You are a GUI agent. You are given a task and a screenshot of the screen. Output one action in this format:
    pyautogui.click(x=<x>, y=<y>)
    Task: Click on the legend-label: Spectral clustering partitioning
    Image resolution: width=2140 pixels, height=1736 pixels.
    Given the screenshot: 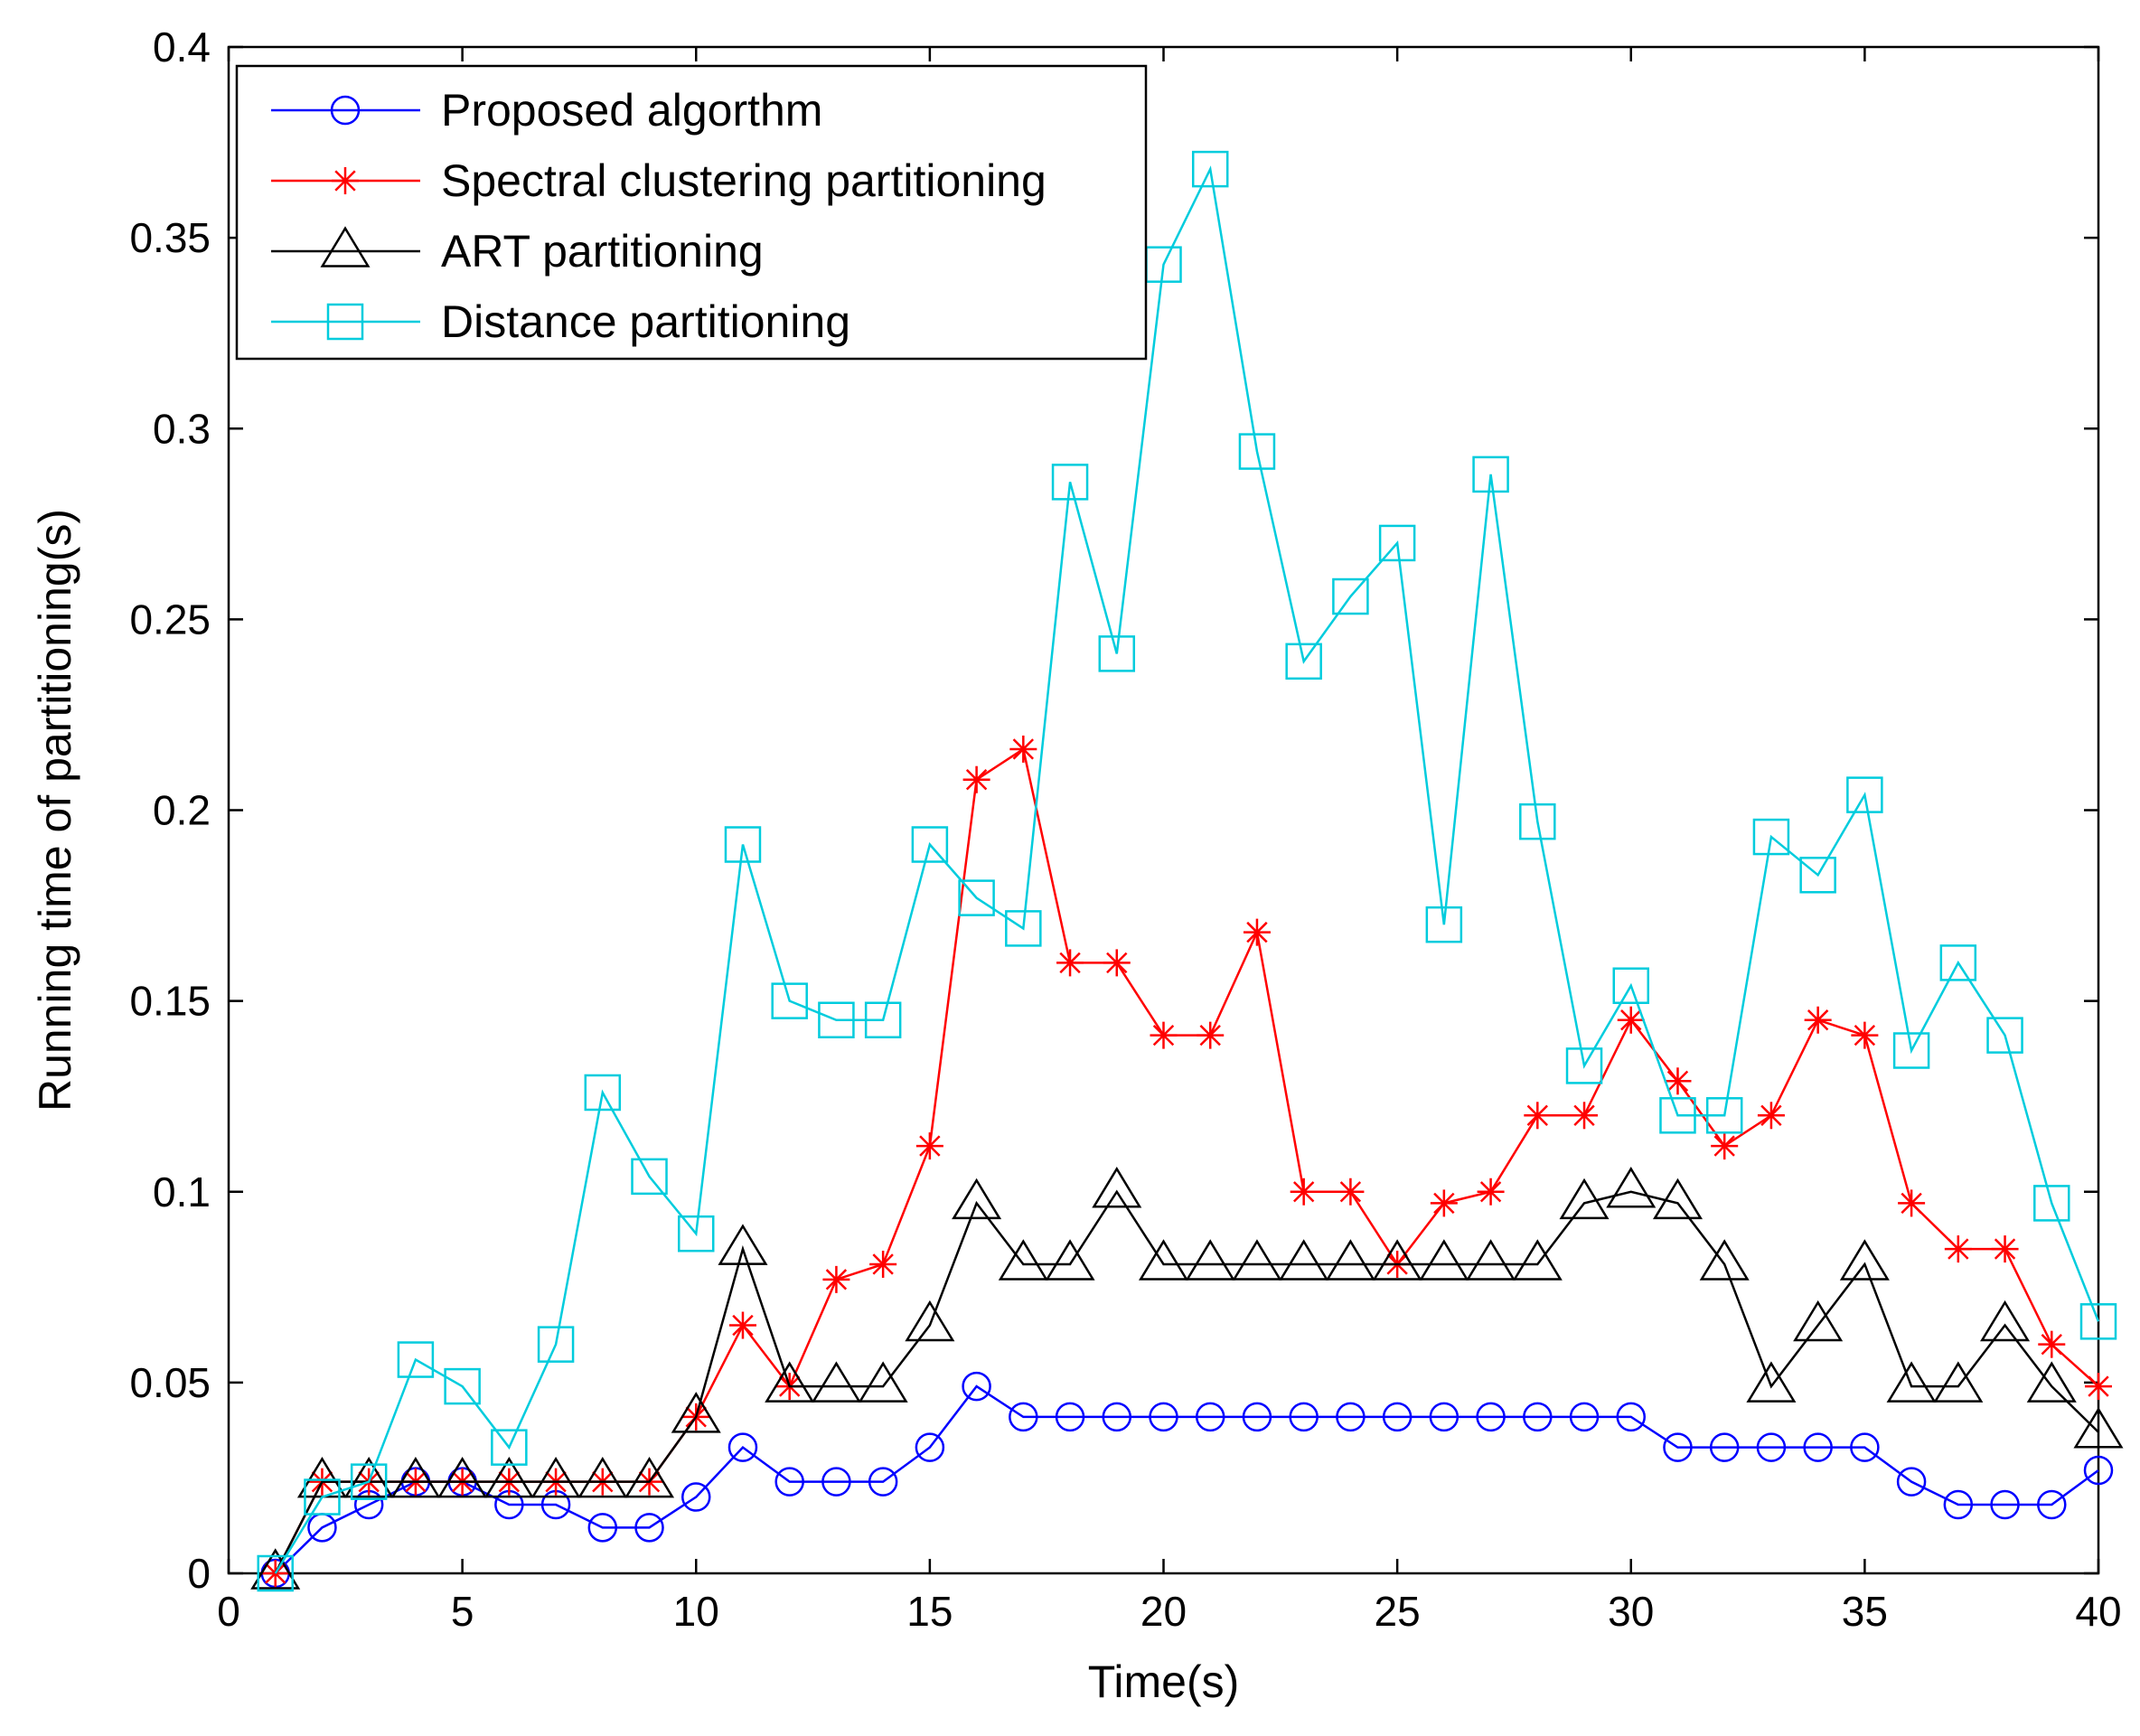 What is the action you would take?
    pyautogui.click(x=744, y=180)
    